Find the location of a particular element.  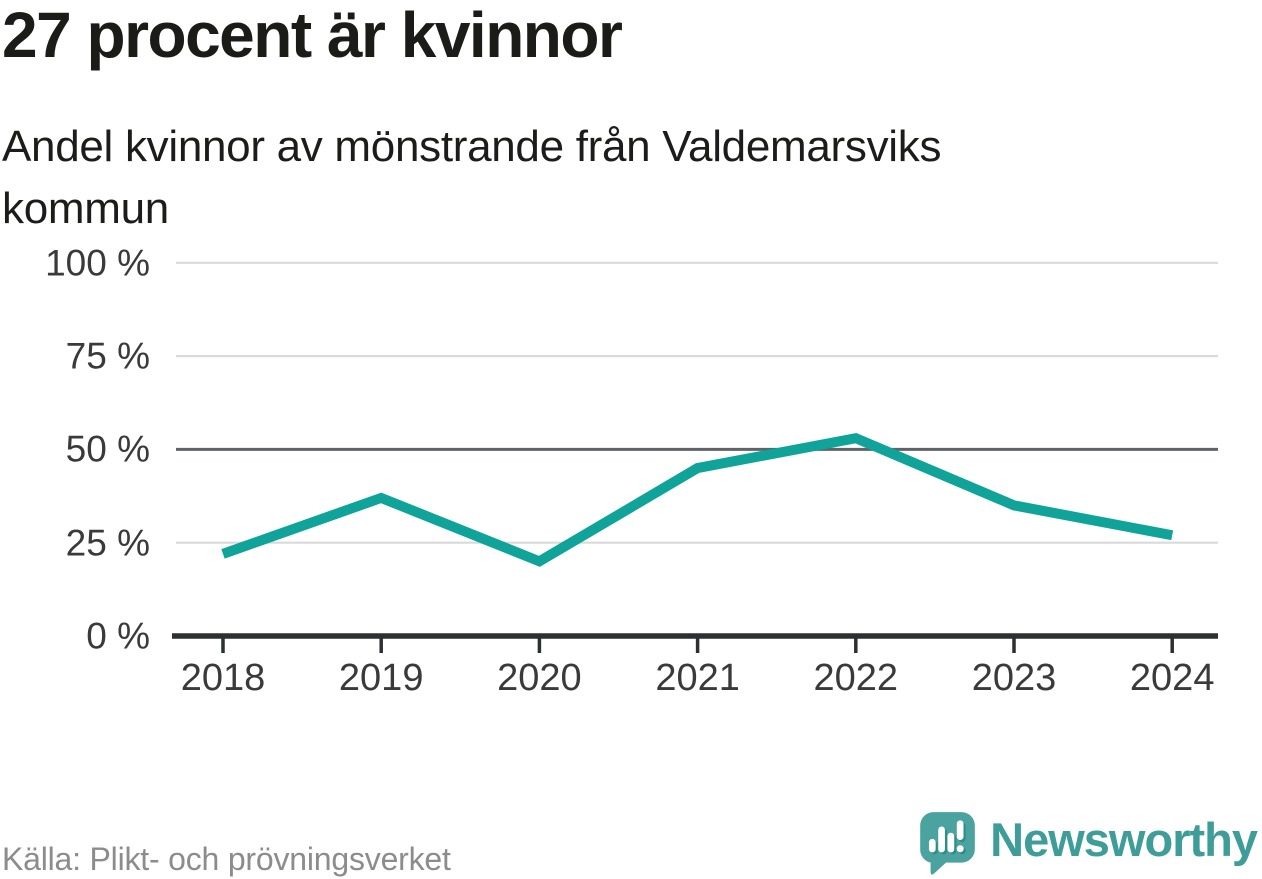

x-tick-label-2022: 2022 is located at coordinates (856, 678).